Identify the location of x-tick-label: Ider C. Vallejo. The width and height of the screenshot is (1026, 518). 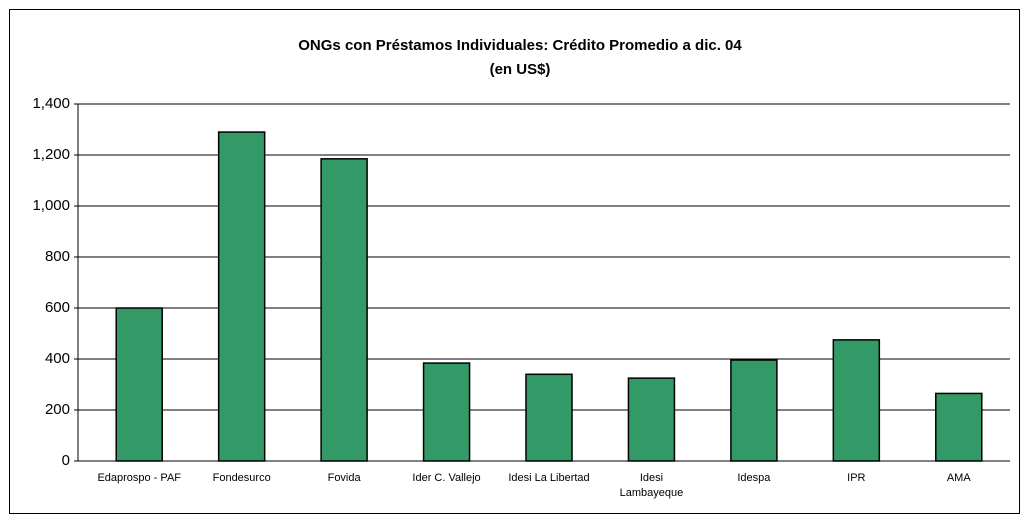
(446, 478).